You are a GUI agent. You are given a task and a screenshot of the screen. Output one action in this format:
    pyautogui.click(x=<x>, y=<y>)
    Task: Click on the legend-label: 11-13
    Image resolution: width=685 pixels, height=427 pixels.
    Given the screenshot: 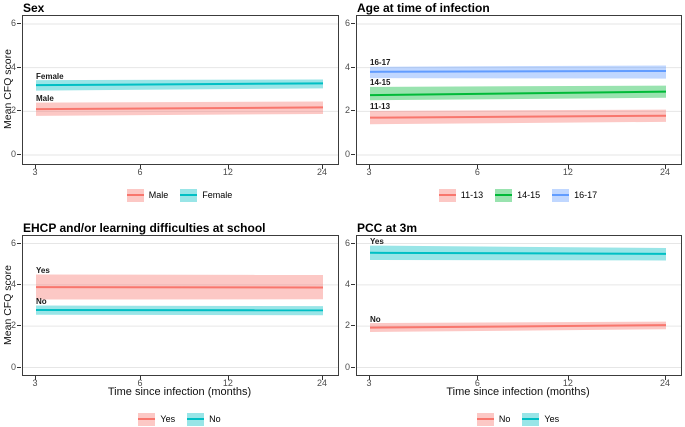 What is the action you would take?
    pyautogui.click(x=472, y=195)
    